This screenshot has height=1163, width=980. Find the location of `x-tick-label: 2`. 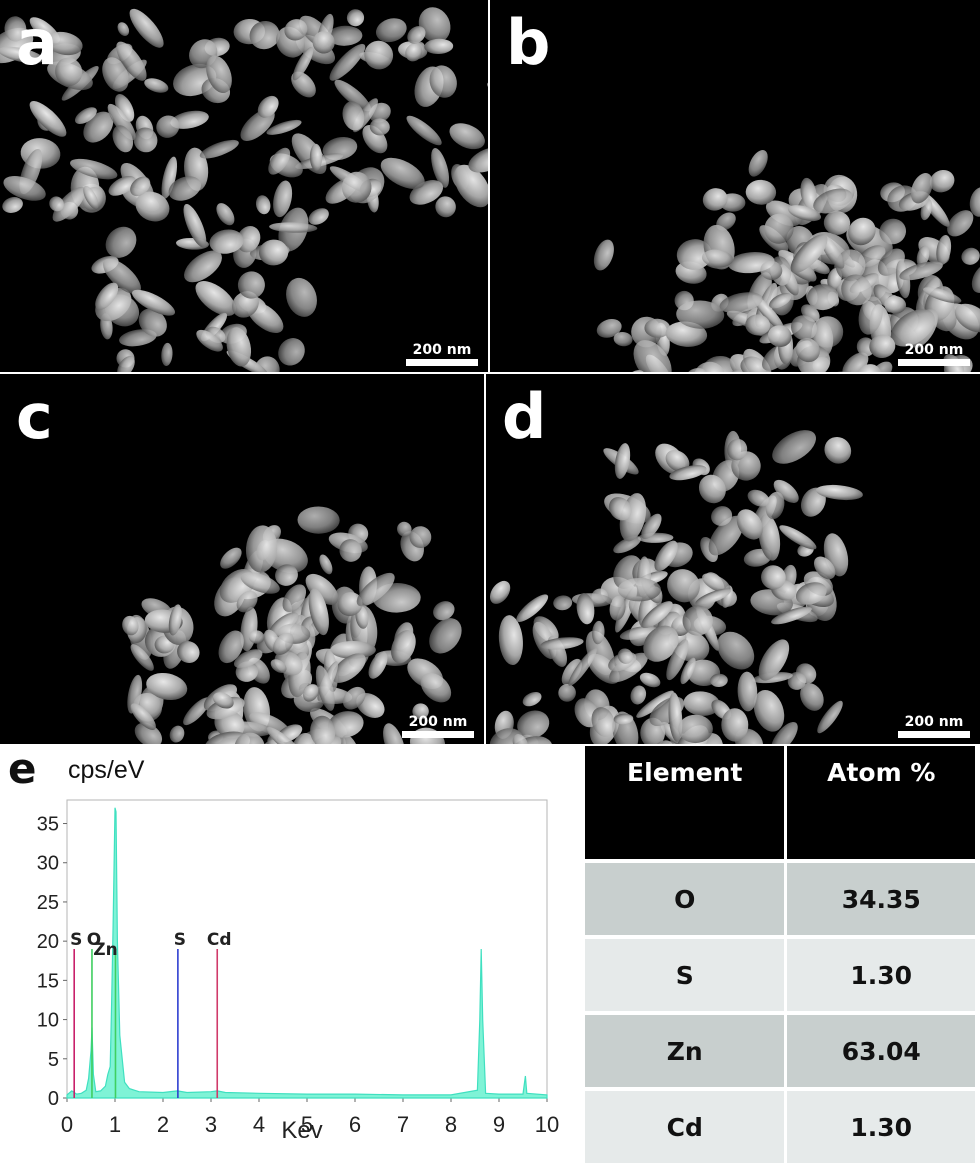

x-tick-label: 2 is located at coordinates (163, 1124).